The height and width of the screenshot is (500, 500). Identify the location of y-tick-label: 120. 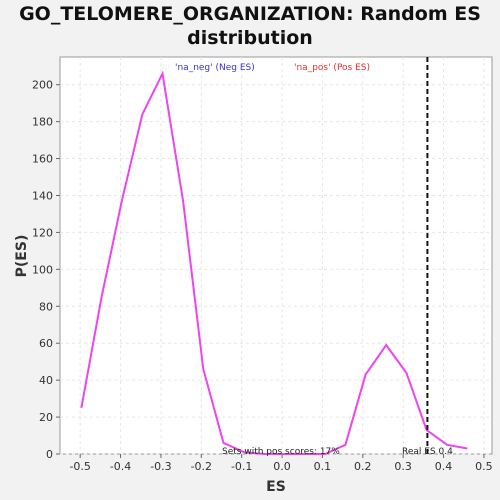
(42, 232).